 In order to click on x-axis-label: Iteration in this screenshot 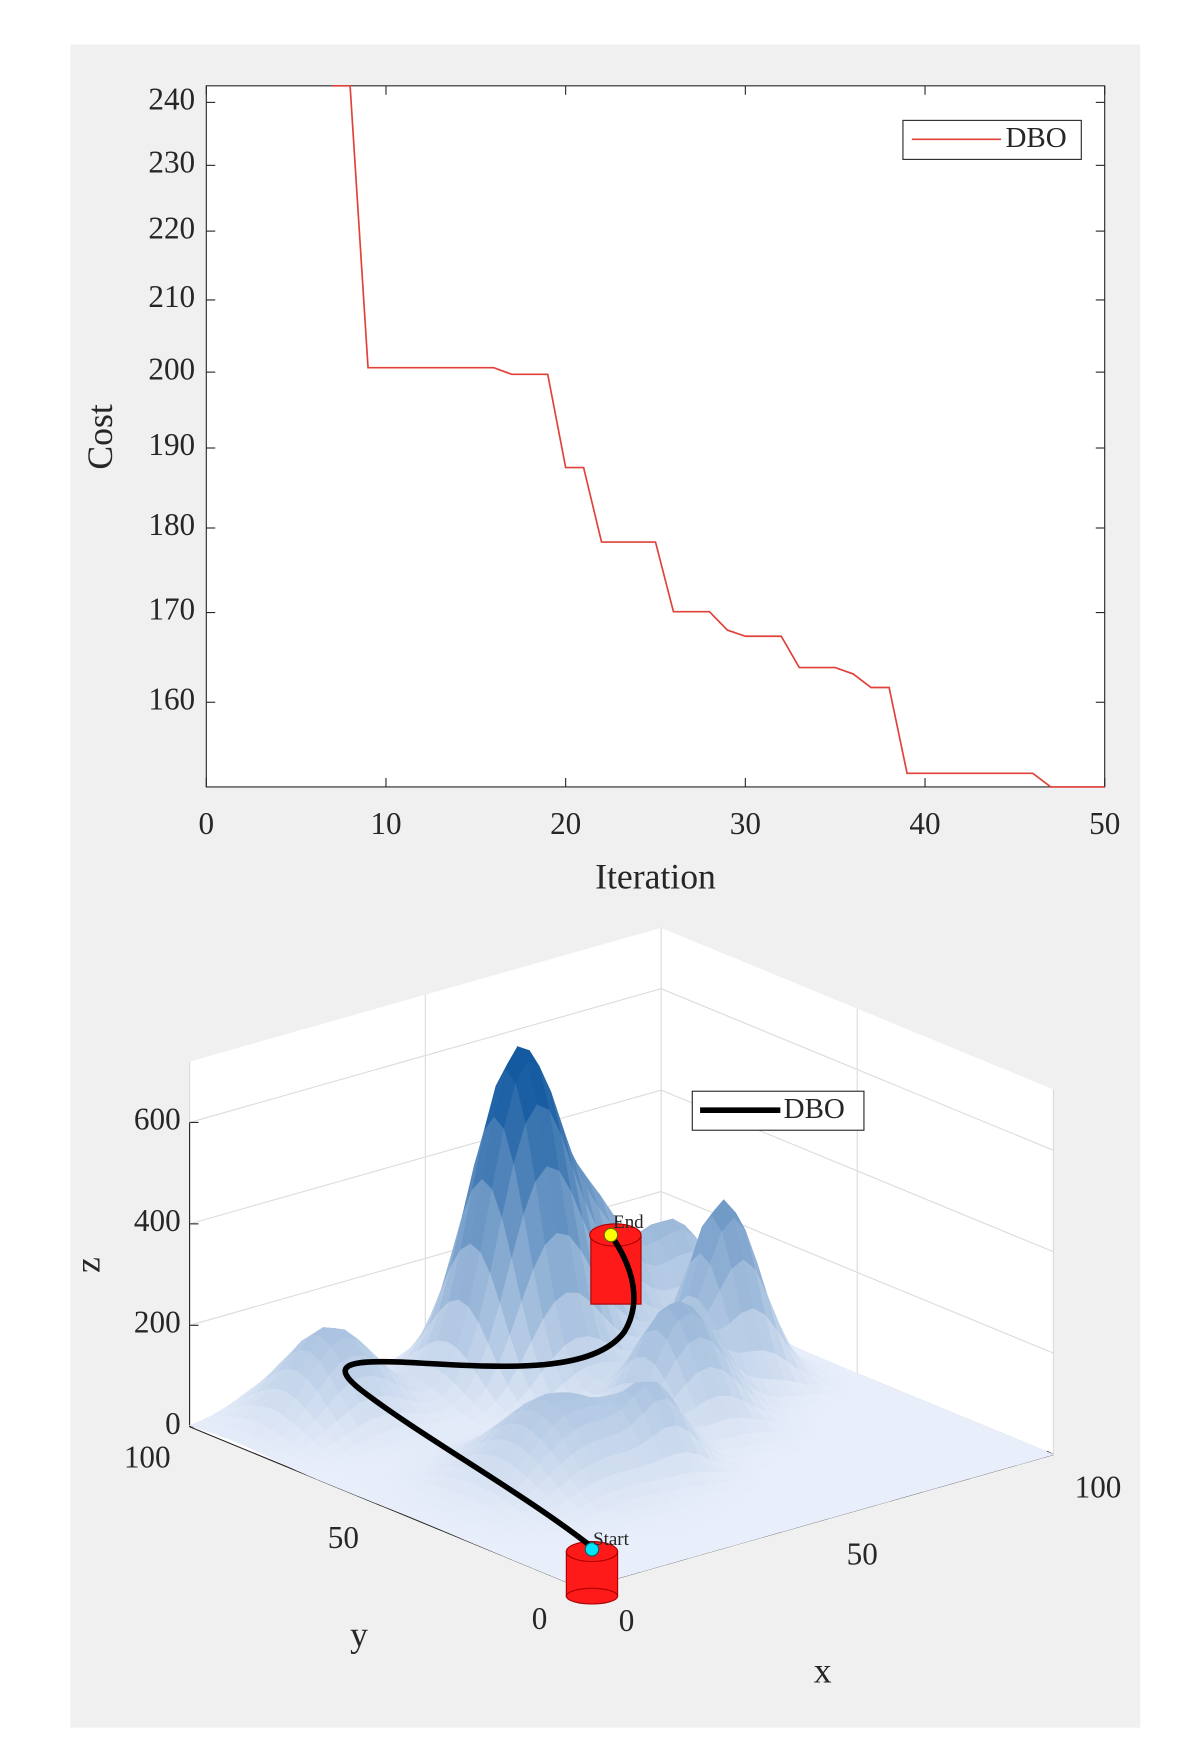, I will do `click(655, 877)`.